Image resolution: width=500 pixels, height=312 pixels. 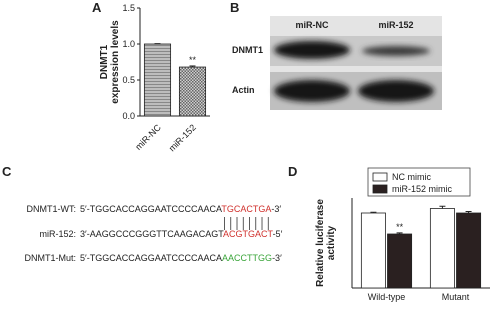 I want to click on x-tick-label: miR-NC, so click(x=148, y=137).